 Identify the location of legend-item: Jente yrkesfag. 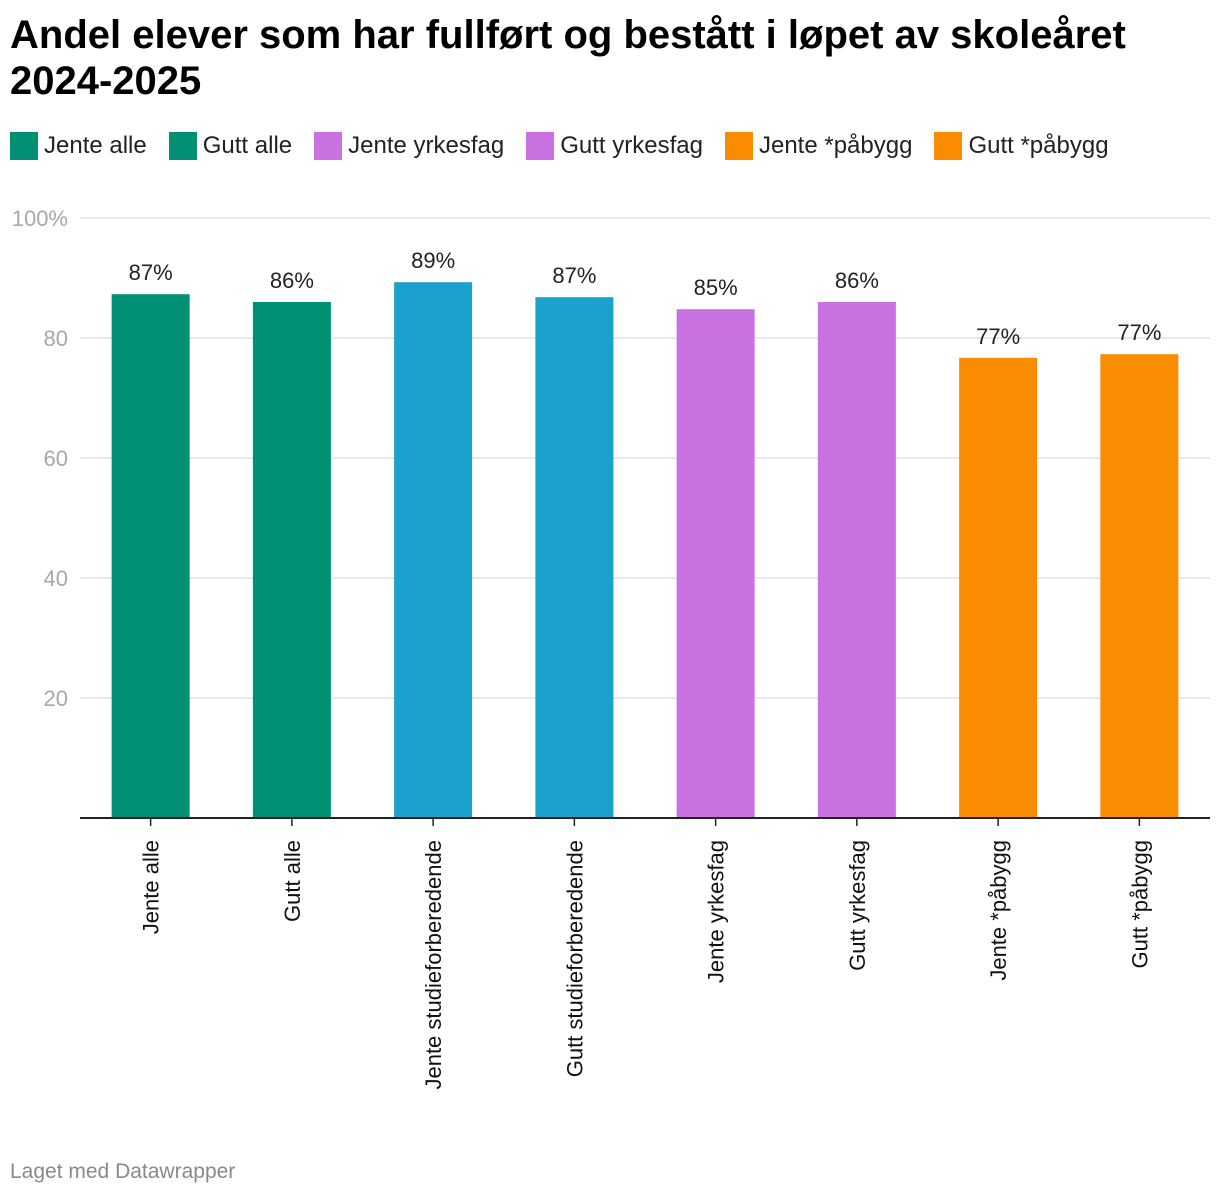
(409, 146).